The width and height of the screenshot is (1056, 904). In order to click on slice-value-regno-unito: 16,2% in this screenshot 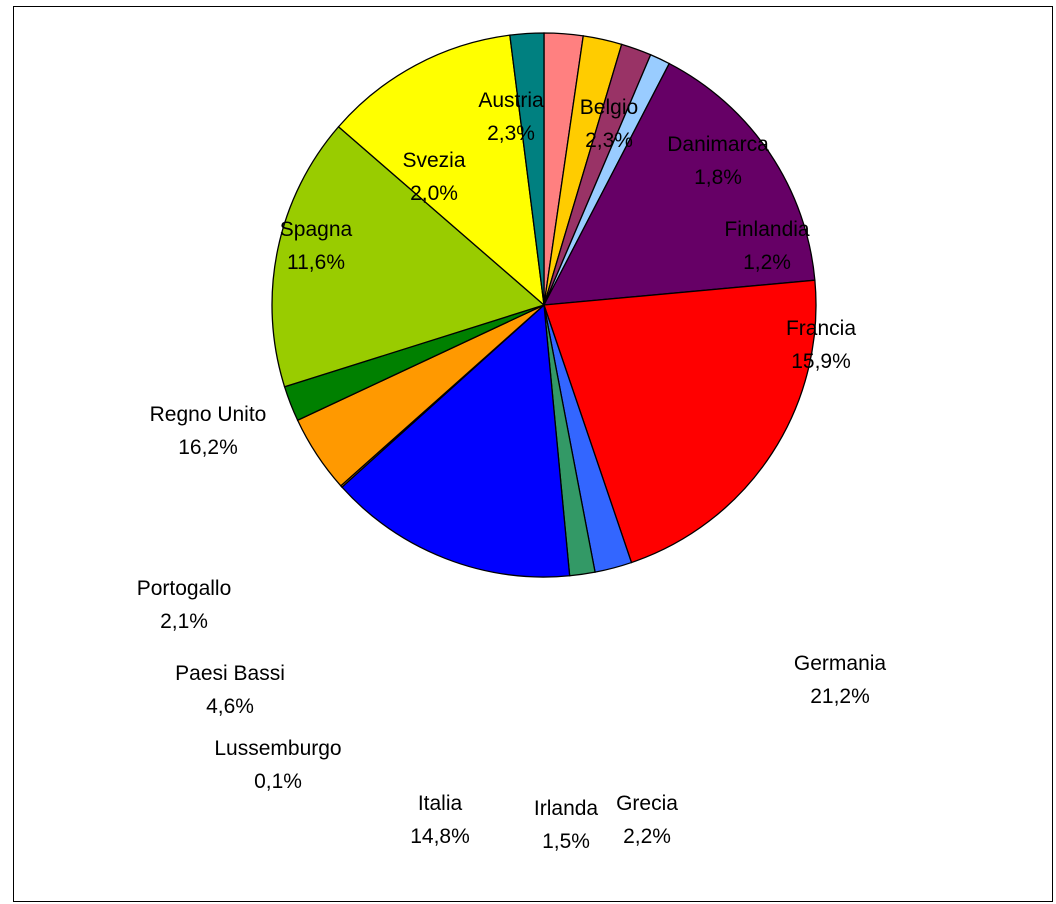, I will do `click(208, 447)`.